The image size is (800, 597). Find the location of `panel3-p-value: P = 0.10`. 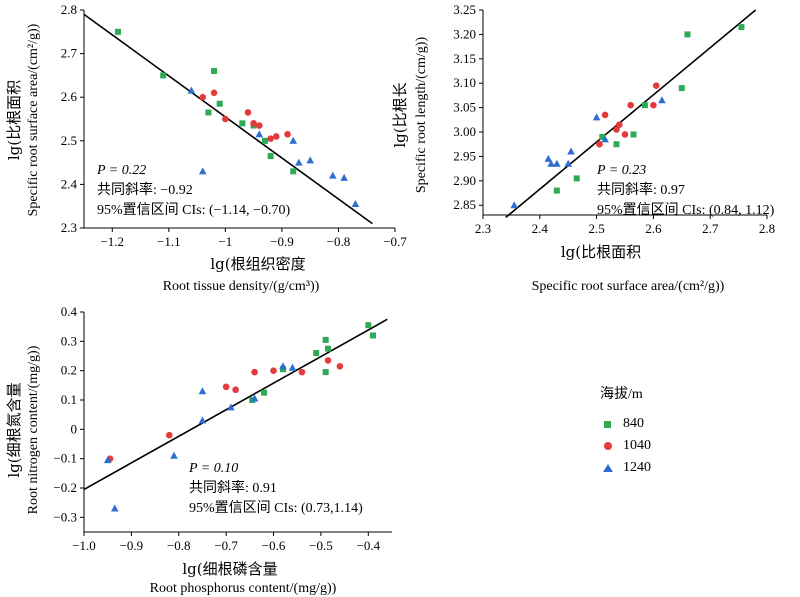

panel3-p-value: P = 0.10 is located at coordinates (214, 468).